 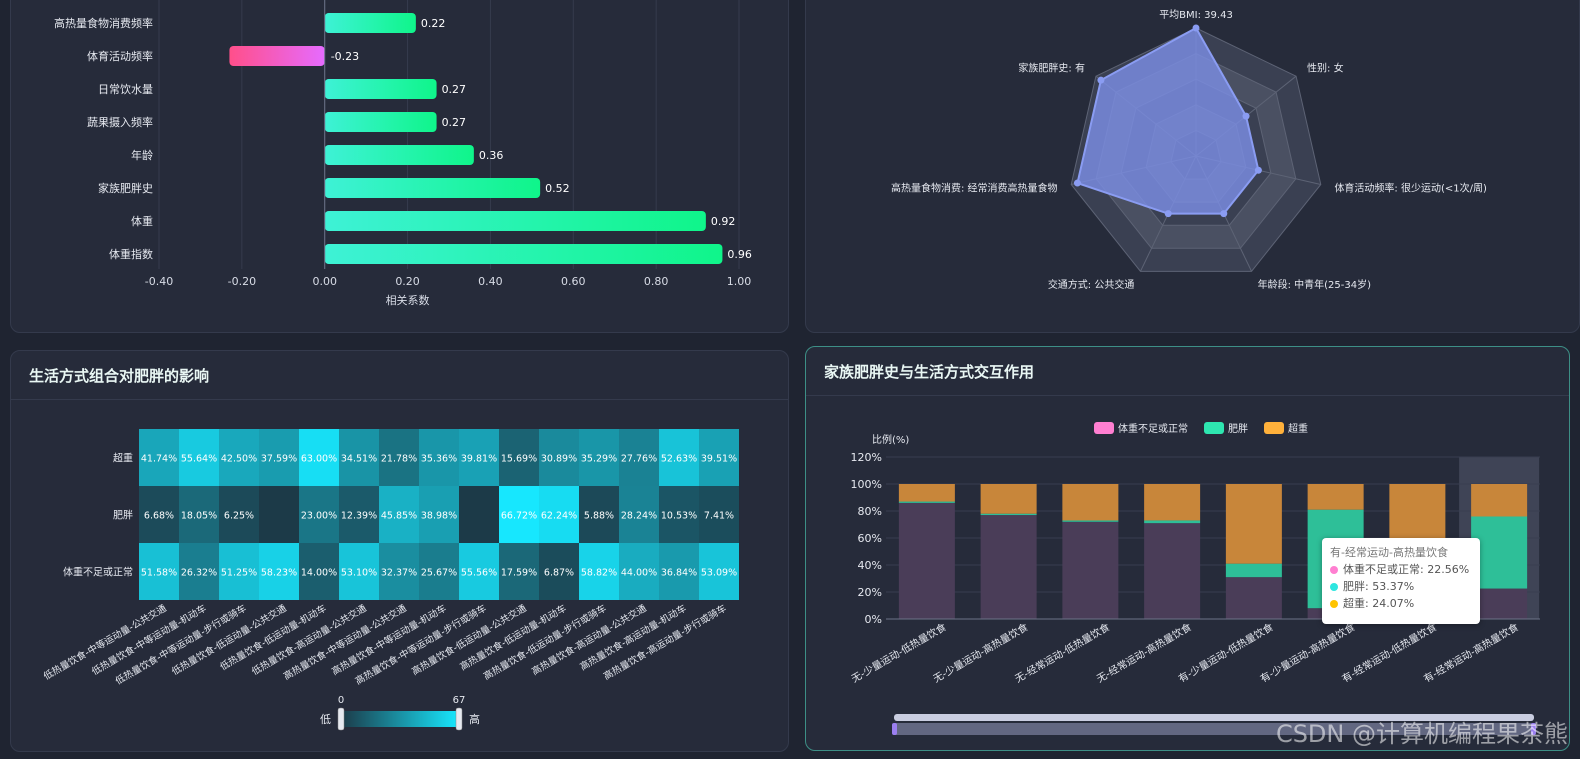 I want to click on category-label: 体重指数, so click(x=131, y=254).